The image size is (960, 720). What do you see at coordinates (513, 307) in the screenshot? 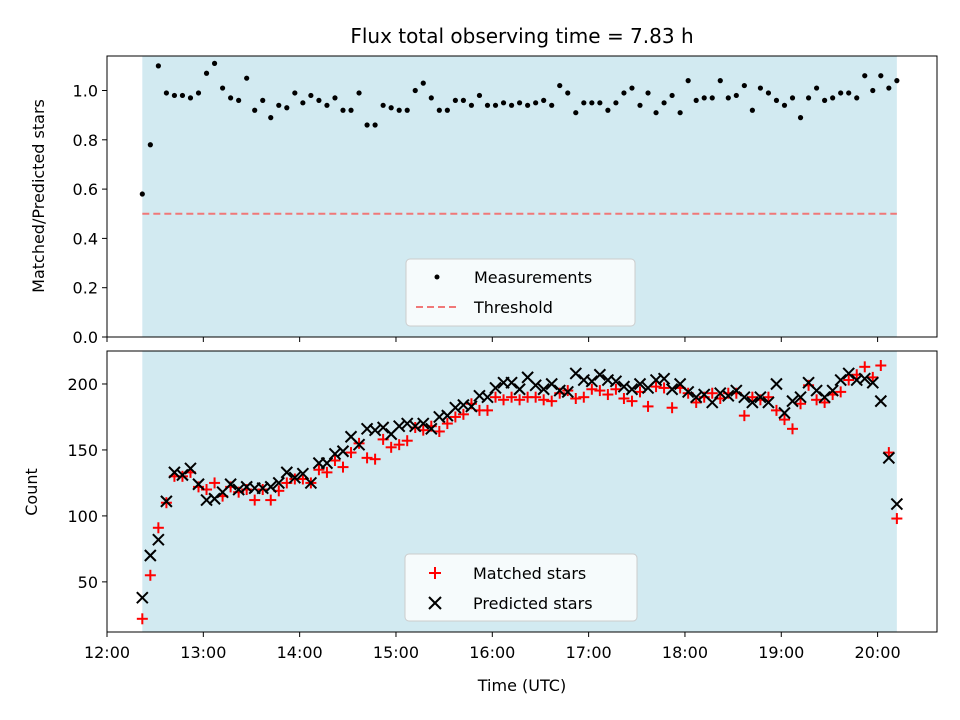
I see `threshold-legend-label: Threshold` at bounding box center [513, 307].